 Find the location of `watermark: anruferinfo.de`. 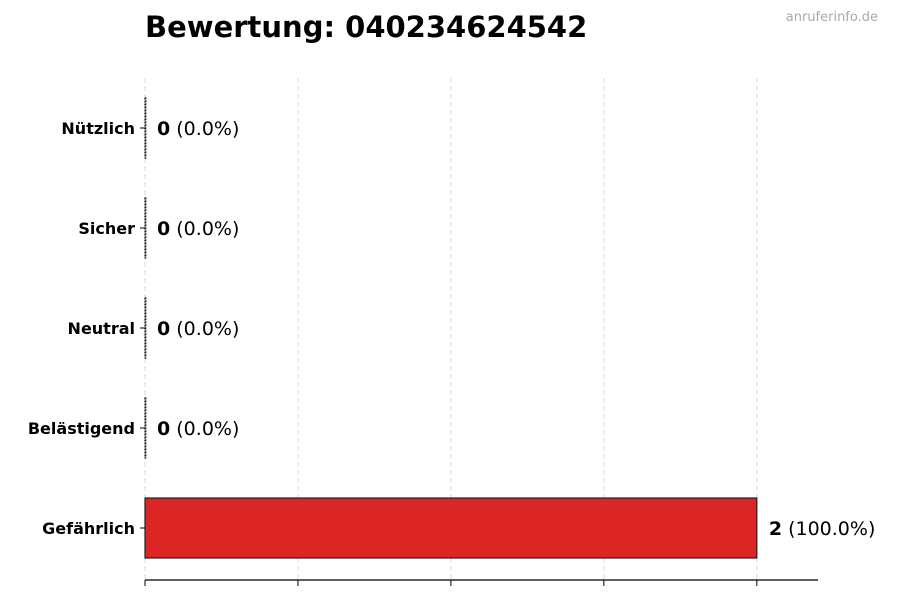

watermark: anruferinfo.de is located at coordinates (831, 17).